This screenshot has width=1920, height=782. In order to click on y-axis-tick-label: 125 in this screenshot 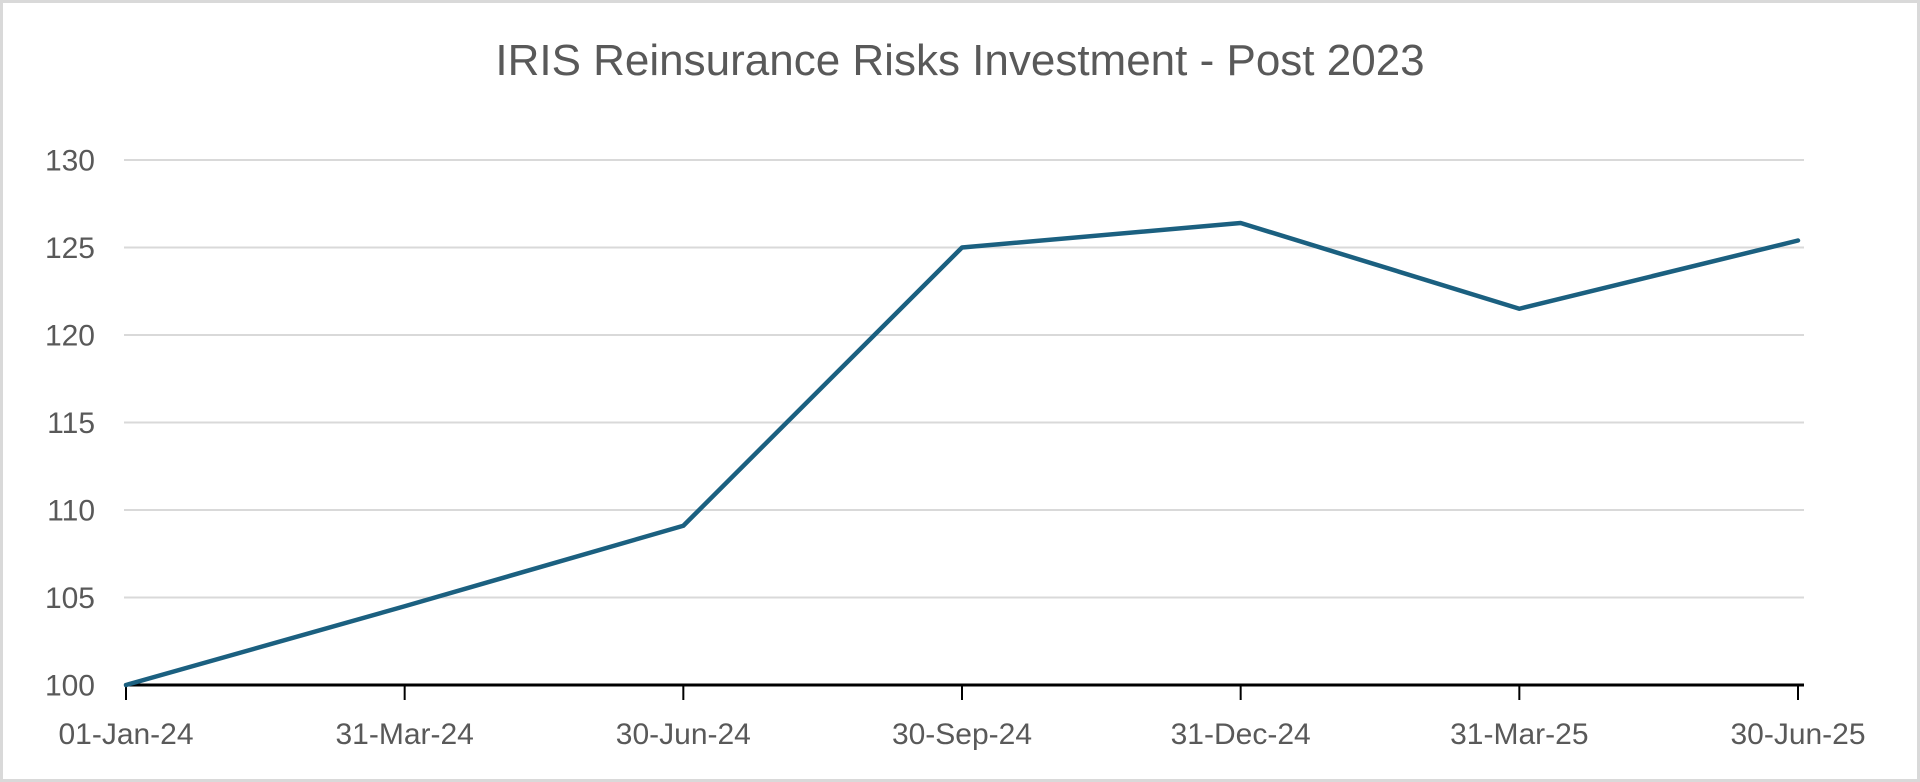, I will do `click(70, 248)`.